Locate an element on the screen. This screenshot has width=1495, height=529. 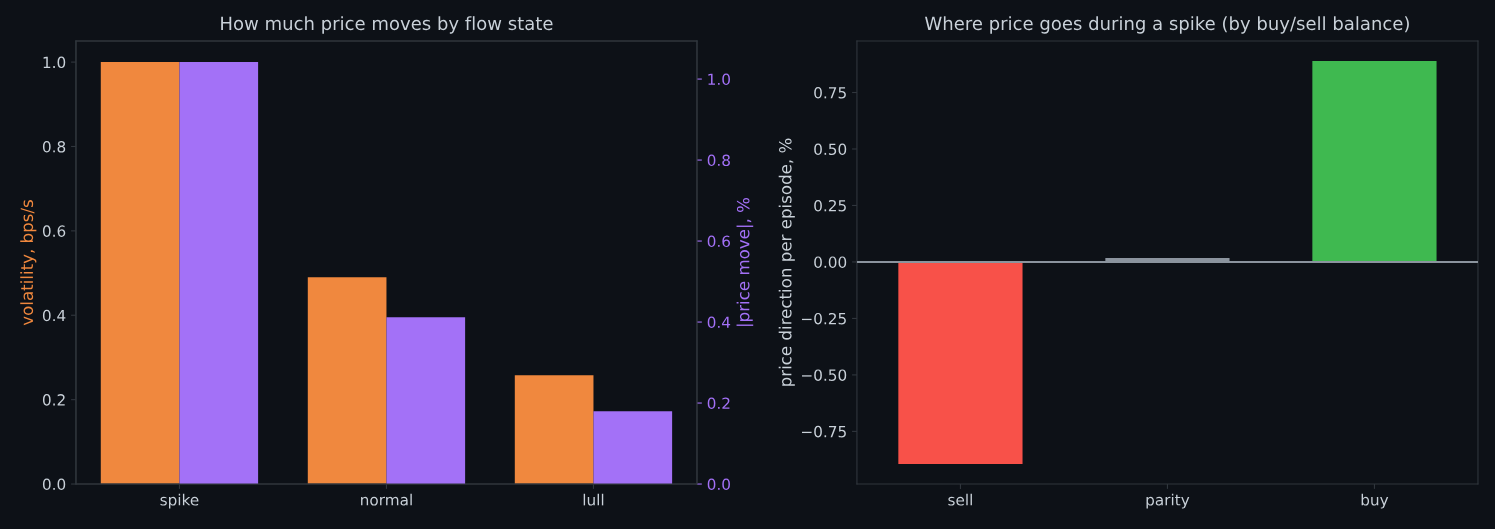
y-tick-label: 0.4 is located at coordinates (54, 315).